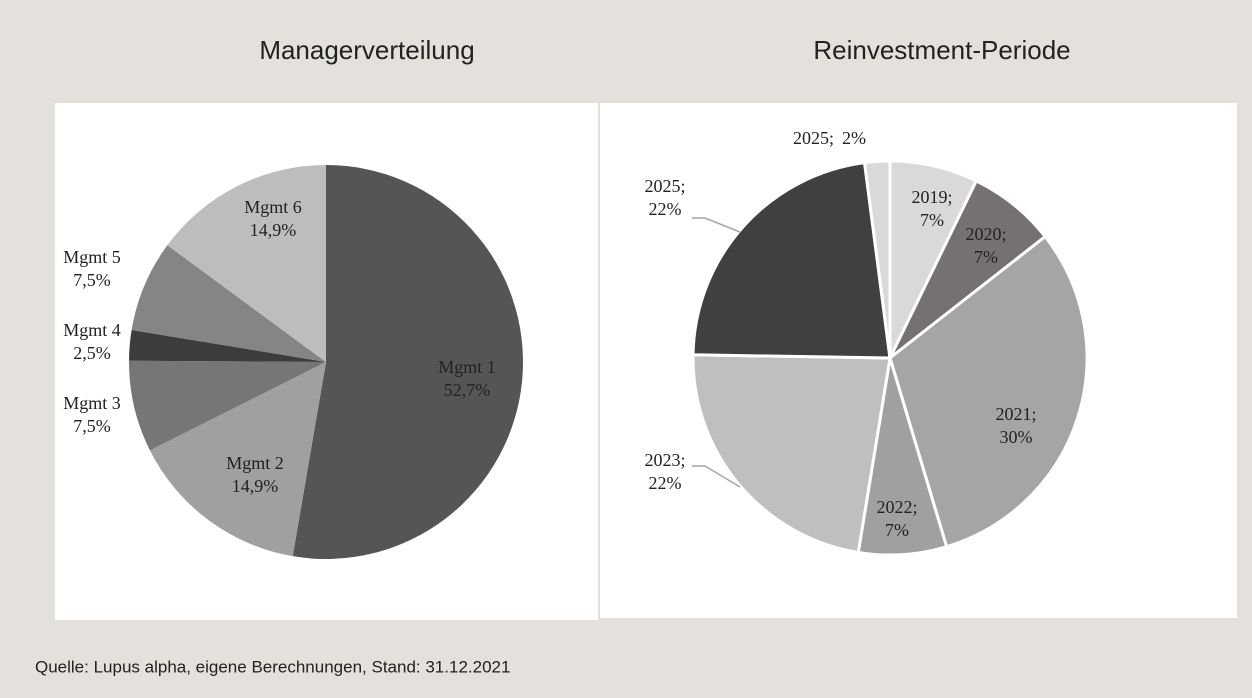 The image size is (1252, 698). Describe the element at coordinates (896, 507) in the screenshot. I see `slice-label: 2022;` at that location.